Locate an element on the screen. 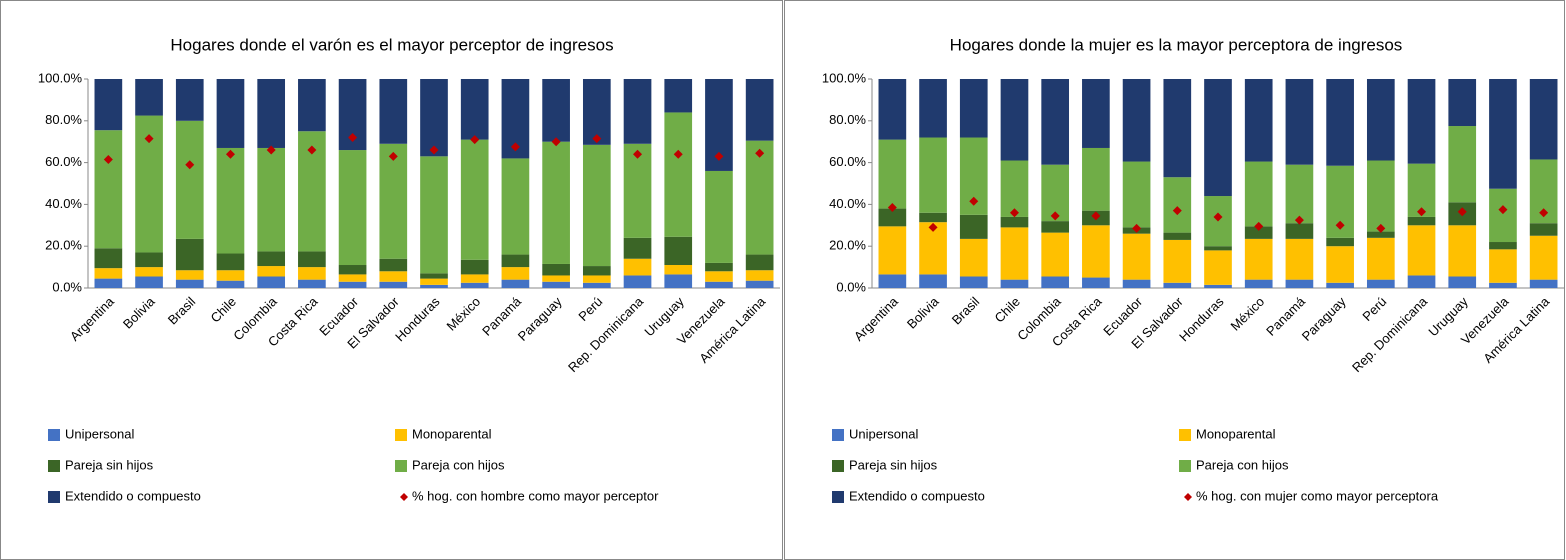 This screenshot has height=560, width=1566. legend-label: Monoparental is located at coordinates (1236, 433).